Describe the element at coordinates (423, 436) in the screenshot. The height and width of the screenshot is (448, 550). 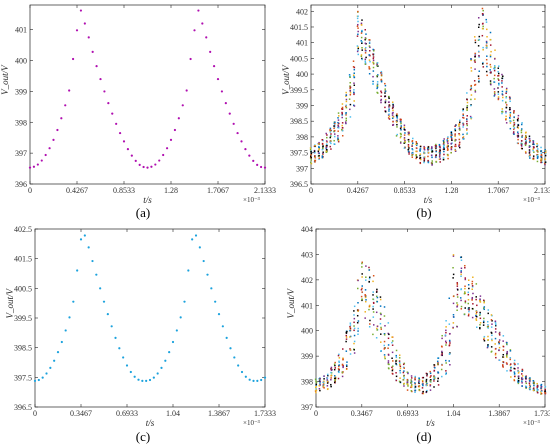
I see `subfigure-caption: (d)` at that location.